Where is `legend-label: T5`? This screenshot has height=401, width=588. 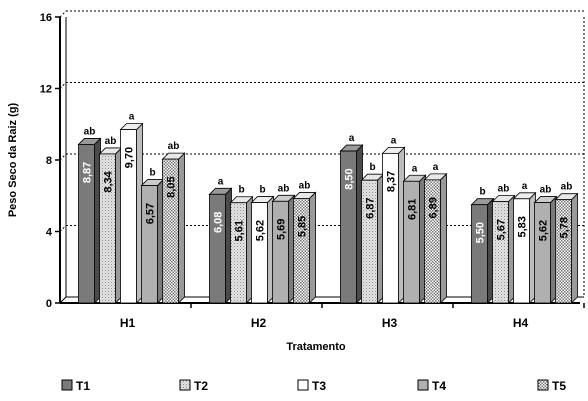 legend-label: T5 is located at coordinates (559, 386).